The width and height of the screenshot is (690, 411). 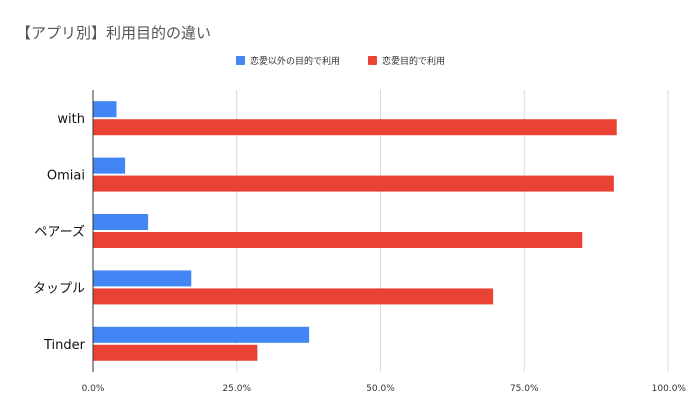 What do you see at coordinates (93, 389) in the screenshot?
I see `x-tick-label: 0.0%` at bounding box center [93, 389].